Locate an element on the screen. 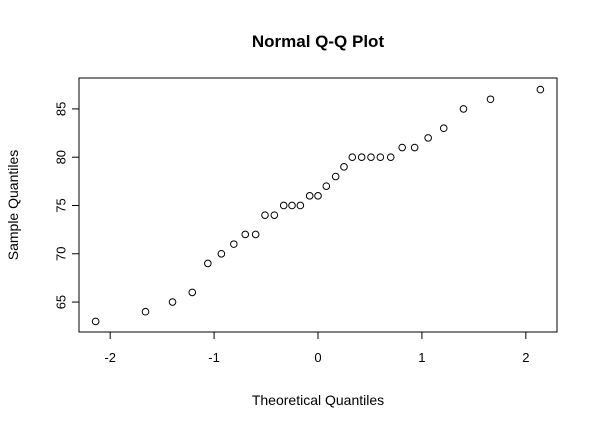 This screenshot has height=430, width=597. x-tick-label: 0 is located at coordinates (317, 357).